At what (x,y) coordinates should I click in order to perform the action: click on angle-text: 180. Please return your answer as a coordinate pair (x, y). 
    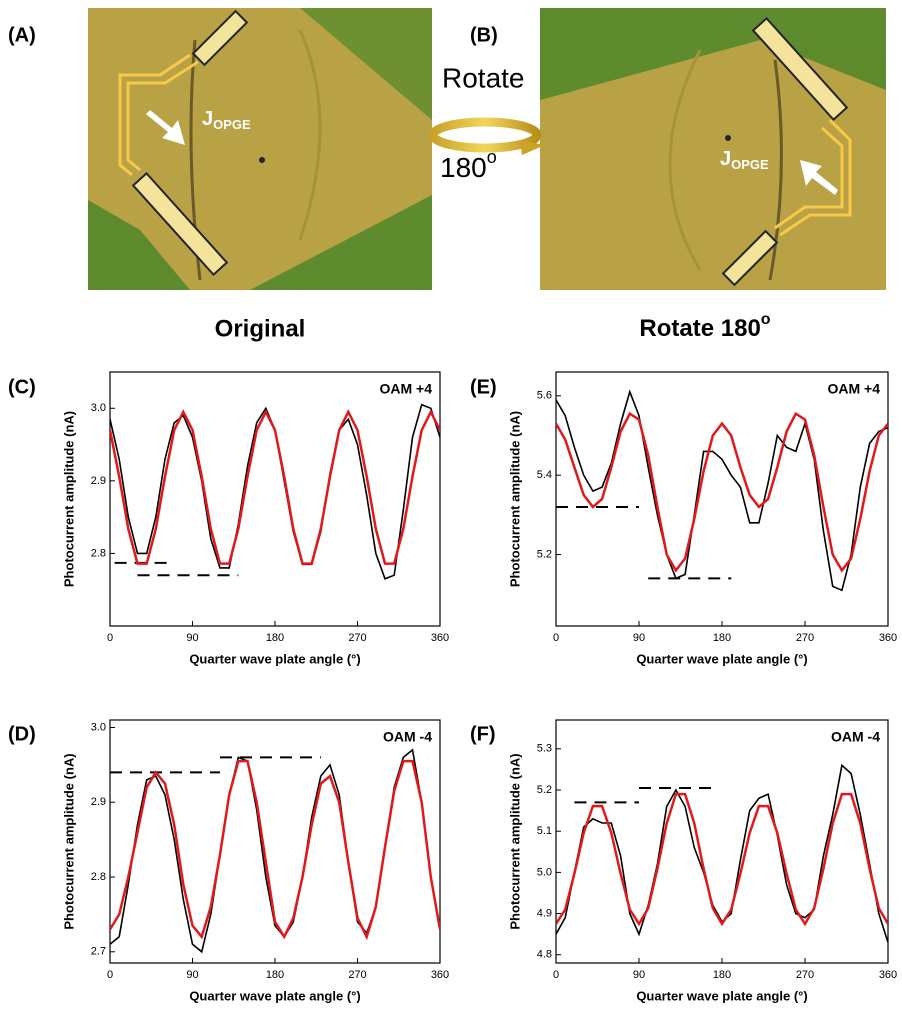
    Looking at the image, I should click on (463, 167).